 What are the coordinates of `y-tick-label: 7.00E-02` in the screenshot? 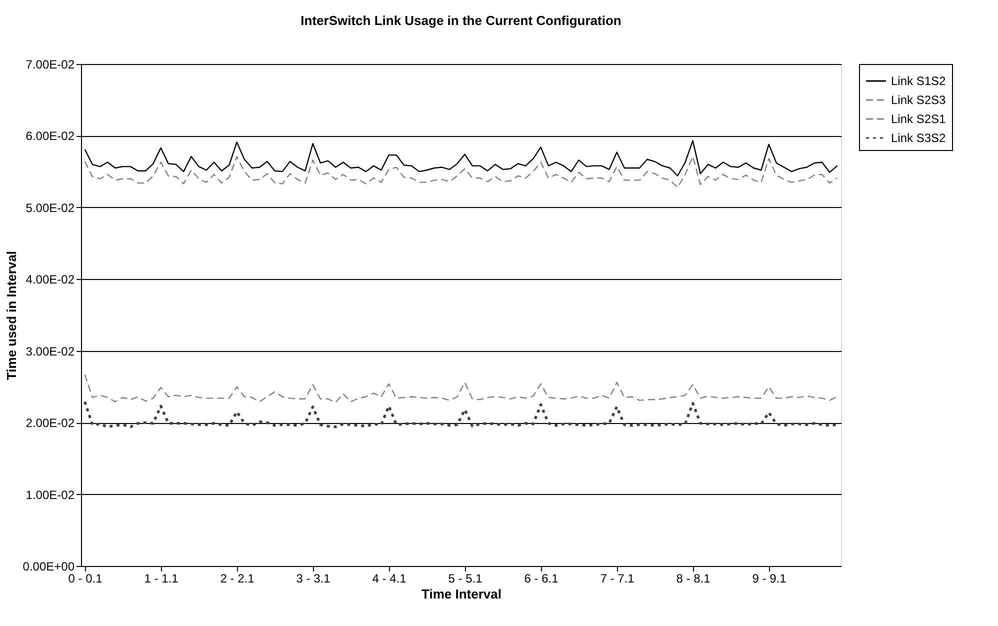 It's located at (50, 65).